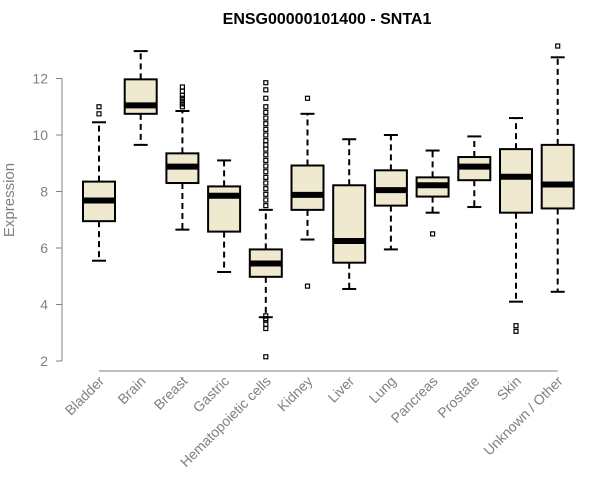 Image resolution: width=600 pixels, height=500 pixels. Describe the element at coordinates (390, 192) in the screenshot. I see `box-lung` at that location.